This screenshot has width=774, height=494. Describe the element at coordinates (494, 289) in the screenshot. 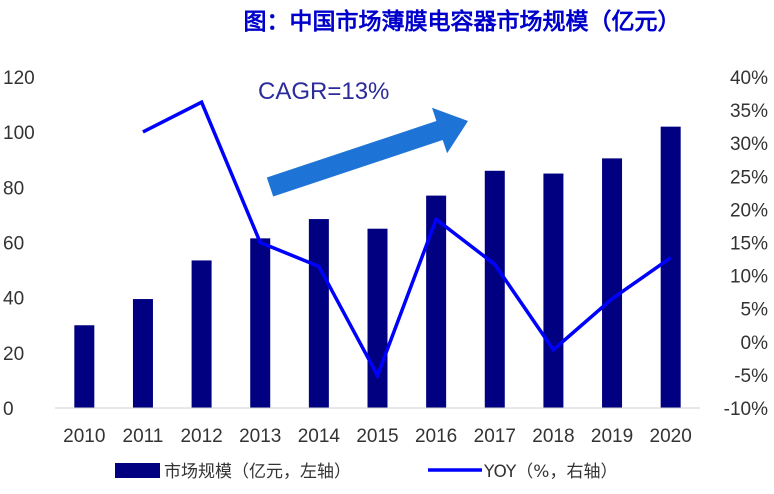

I see `bar-2017` at that location.